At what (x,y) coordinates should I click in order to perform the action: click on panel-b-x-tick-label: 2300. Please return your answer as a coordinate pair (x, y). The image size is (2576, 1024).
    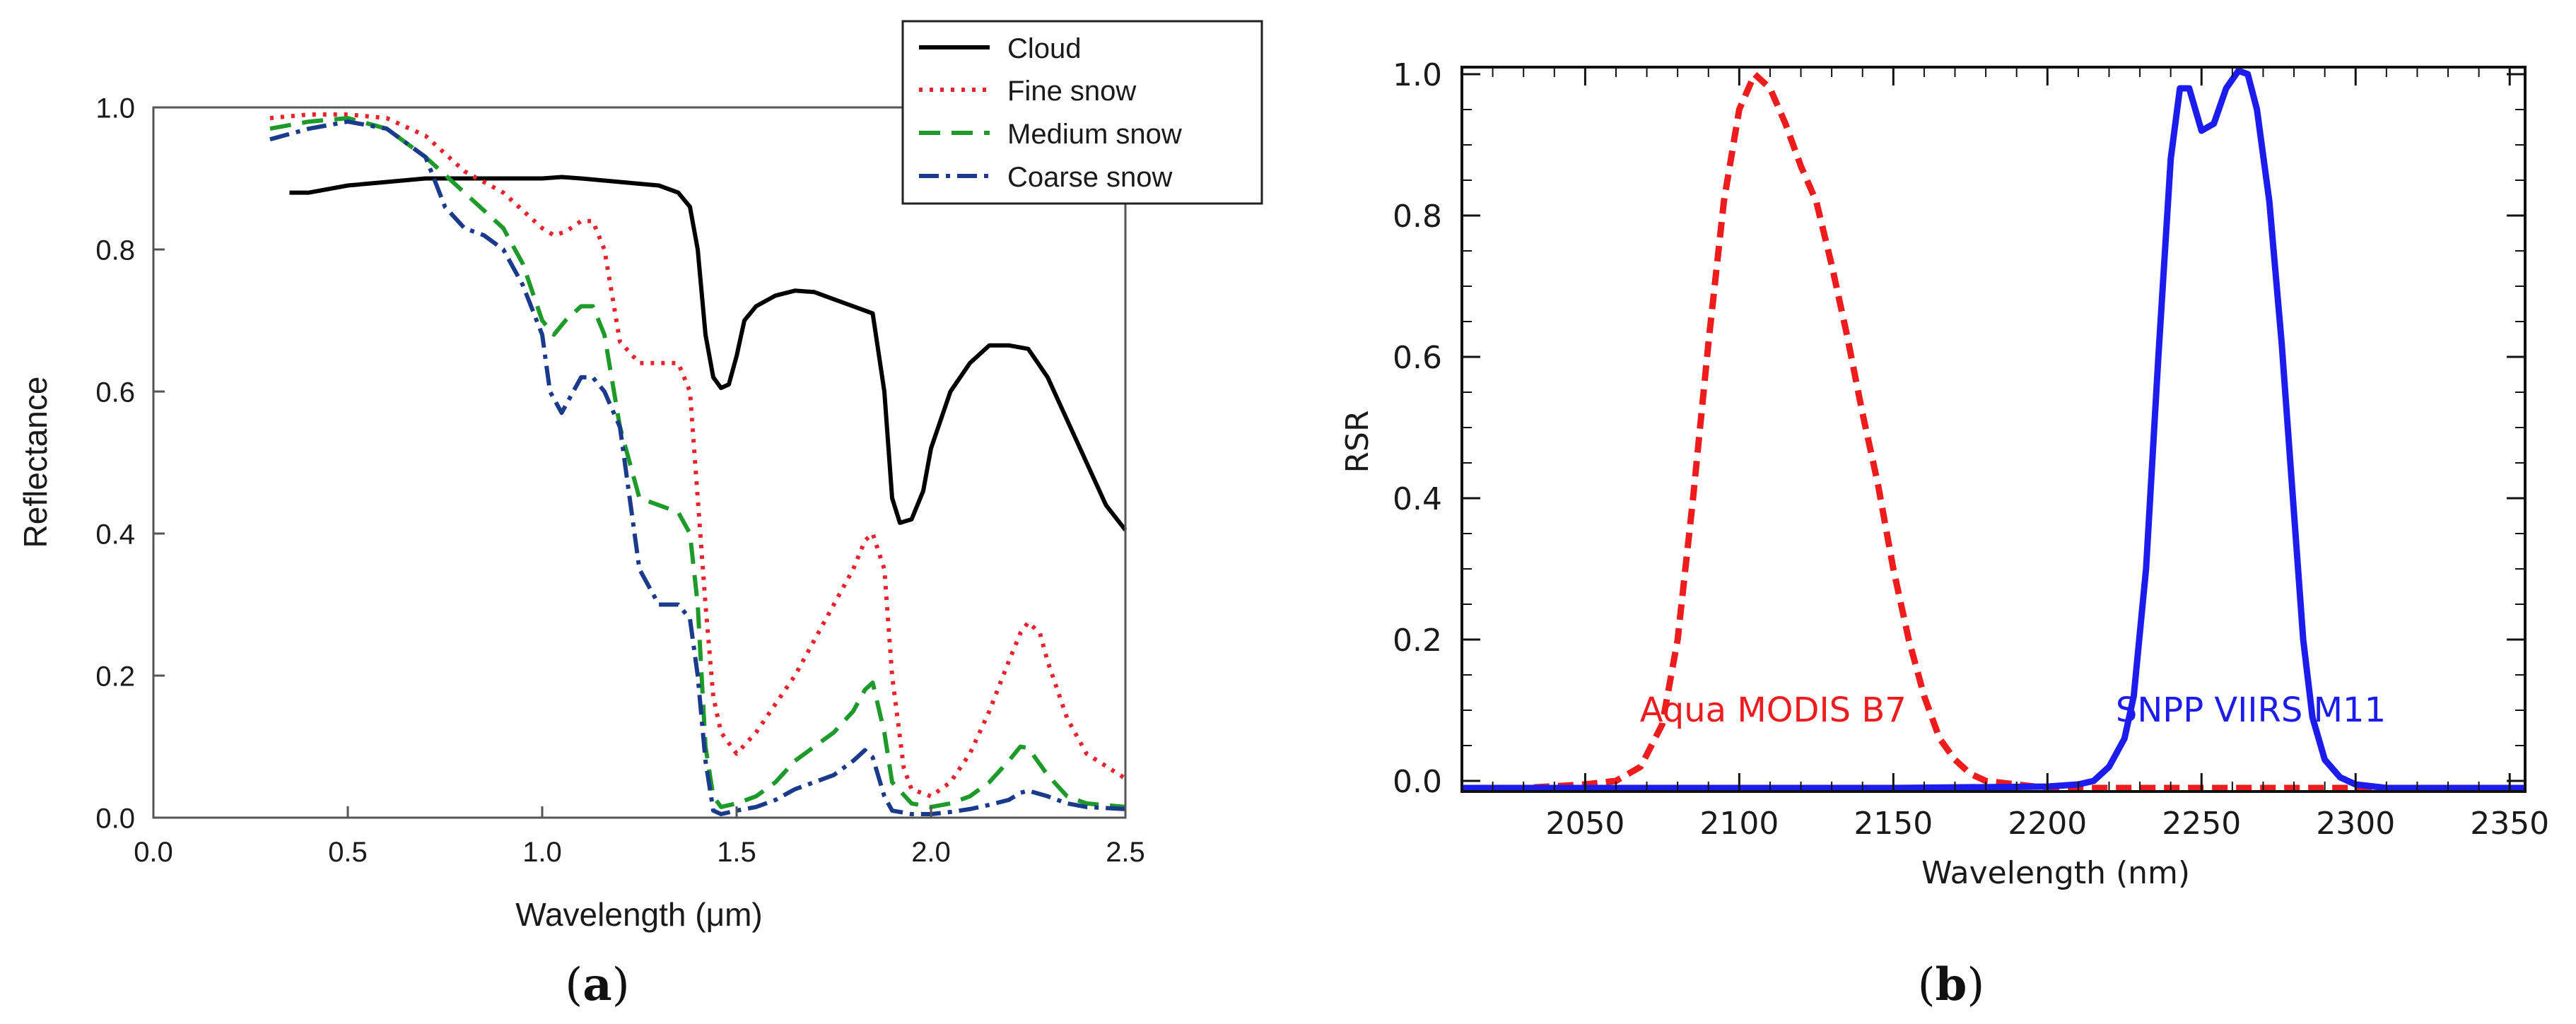
    Looking at the image, I should click on (2355, 824).